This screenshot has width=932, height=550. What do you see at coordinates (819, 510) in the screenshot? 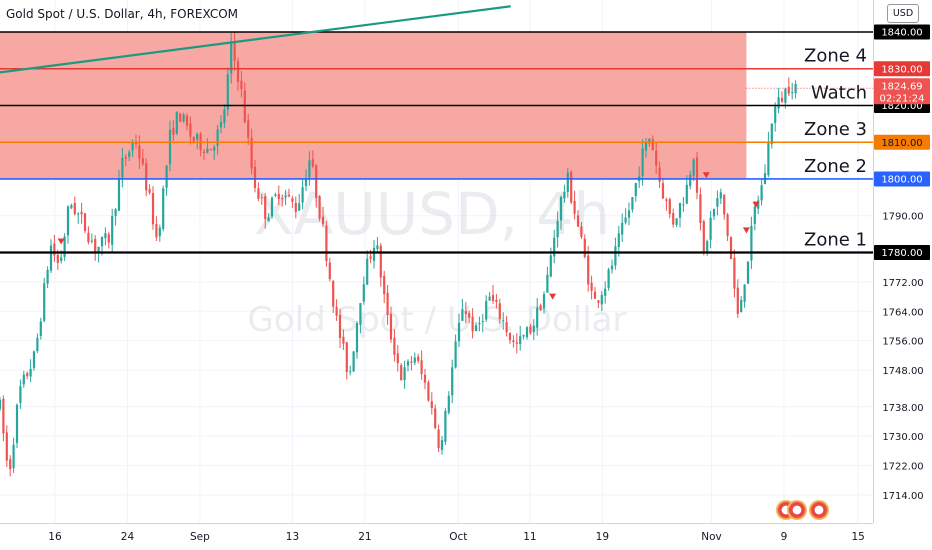
I see `economic-event-icon` at bounding box center [819, 510].